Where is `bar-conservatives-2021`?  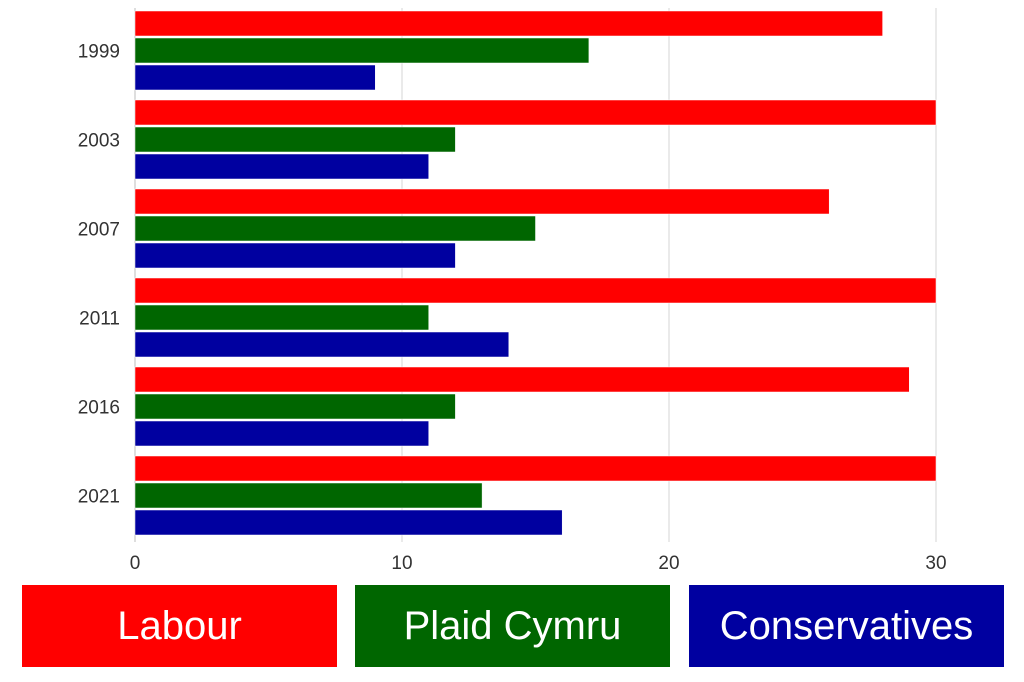 bar-conservatives-2021 is located at coordinates (348, 522).